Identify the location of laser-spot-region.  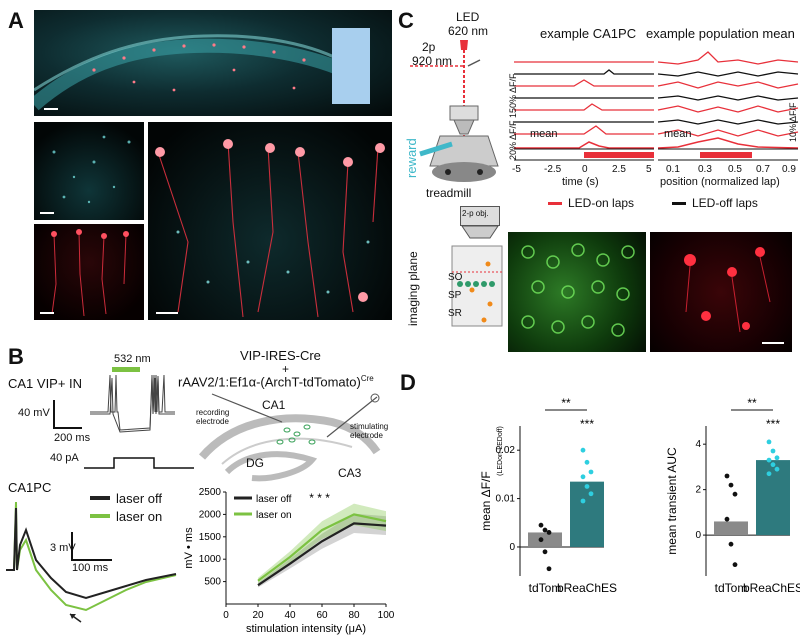
(351, 66).